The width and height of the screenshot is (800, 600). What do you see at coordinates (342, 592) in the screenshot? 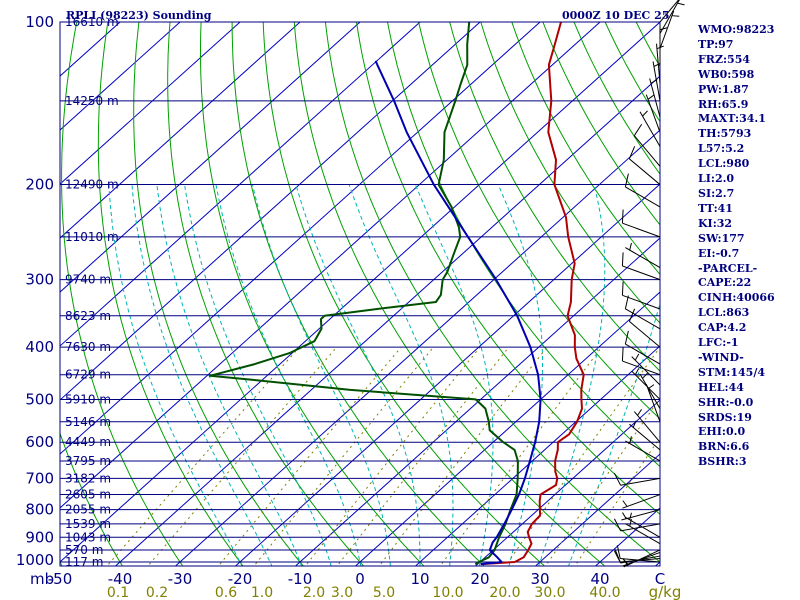
I see `mixing-ratio-tick-label: 3.0` at bounding box center [342, 592].